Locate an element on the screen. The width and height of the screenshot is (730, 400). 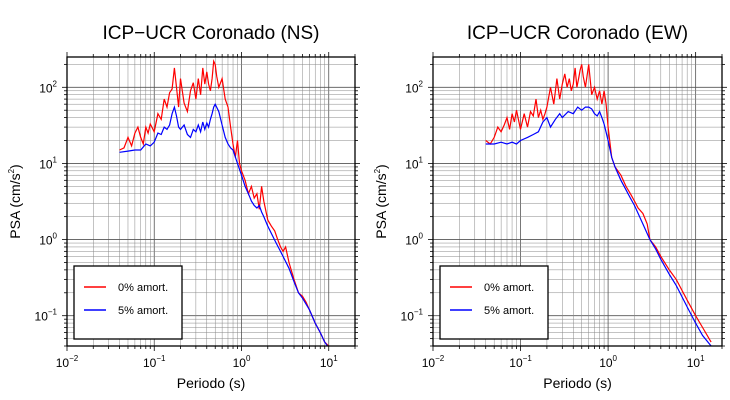
chart-title: ICP−UCR Coronado (NS) is located at coordinates (211, 33).